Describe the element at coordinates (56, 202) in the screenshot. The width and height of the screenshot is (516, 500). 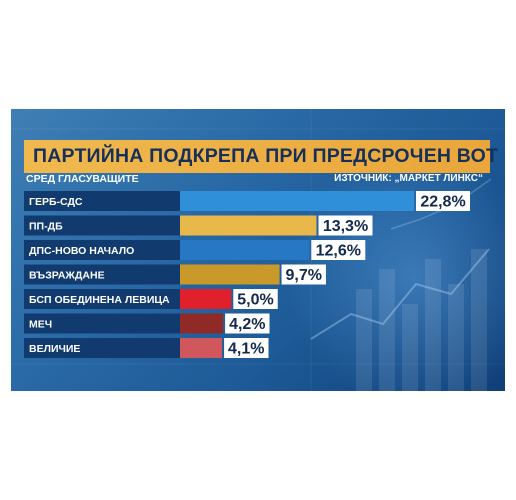
I see `category-label: ГЕРБ-СДС` at that location.